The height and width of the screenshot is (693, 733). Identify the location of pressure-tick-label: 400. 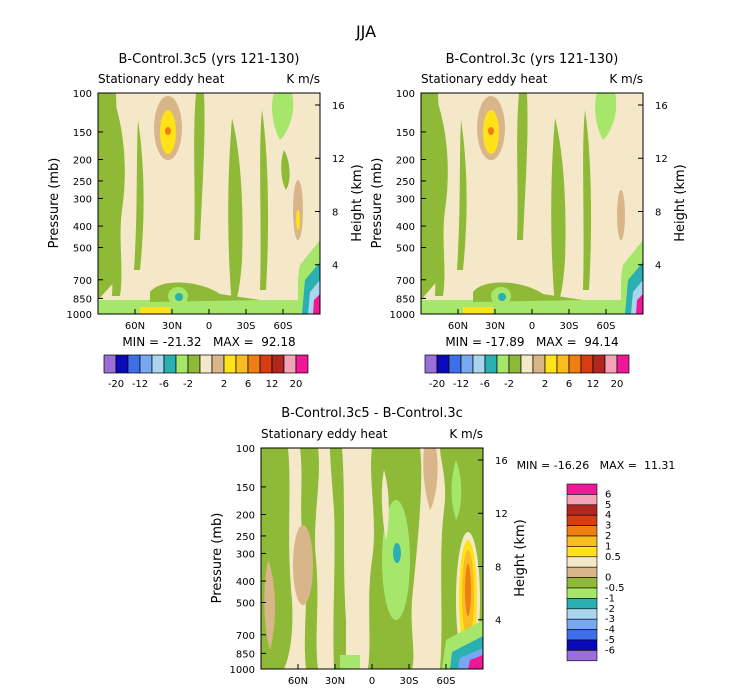
(245, 582).